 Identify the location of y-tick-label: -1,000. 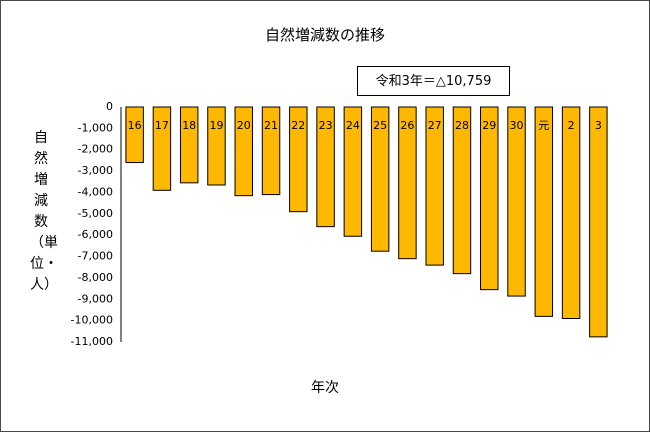
(95, 127).